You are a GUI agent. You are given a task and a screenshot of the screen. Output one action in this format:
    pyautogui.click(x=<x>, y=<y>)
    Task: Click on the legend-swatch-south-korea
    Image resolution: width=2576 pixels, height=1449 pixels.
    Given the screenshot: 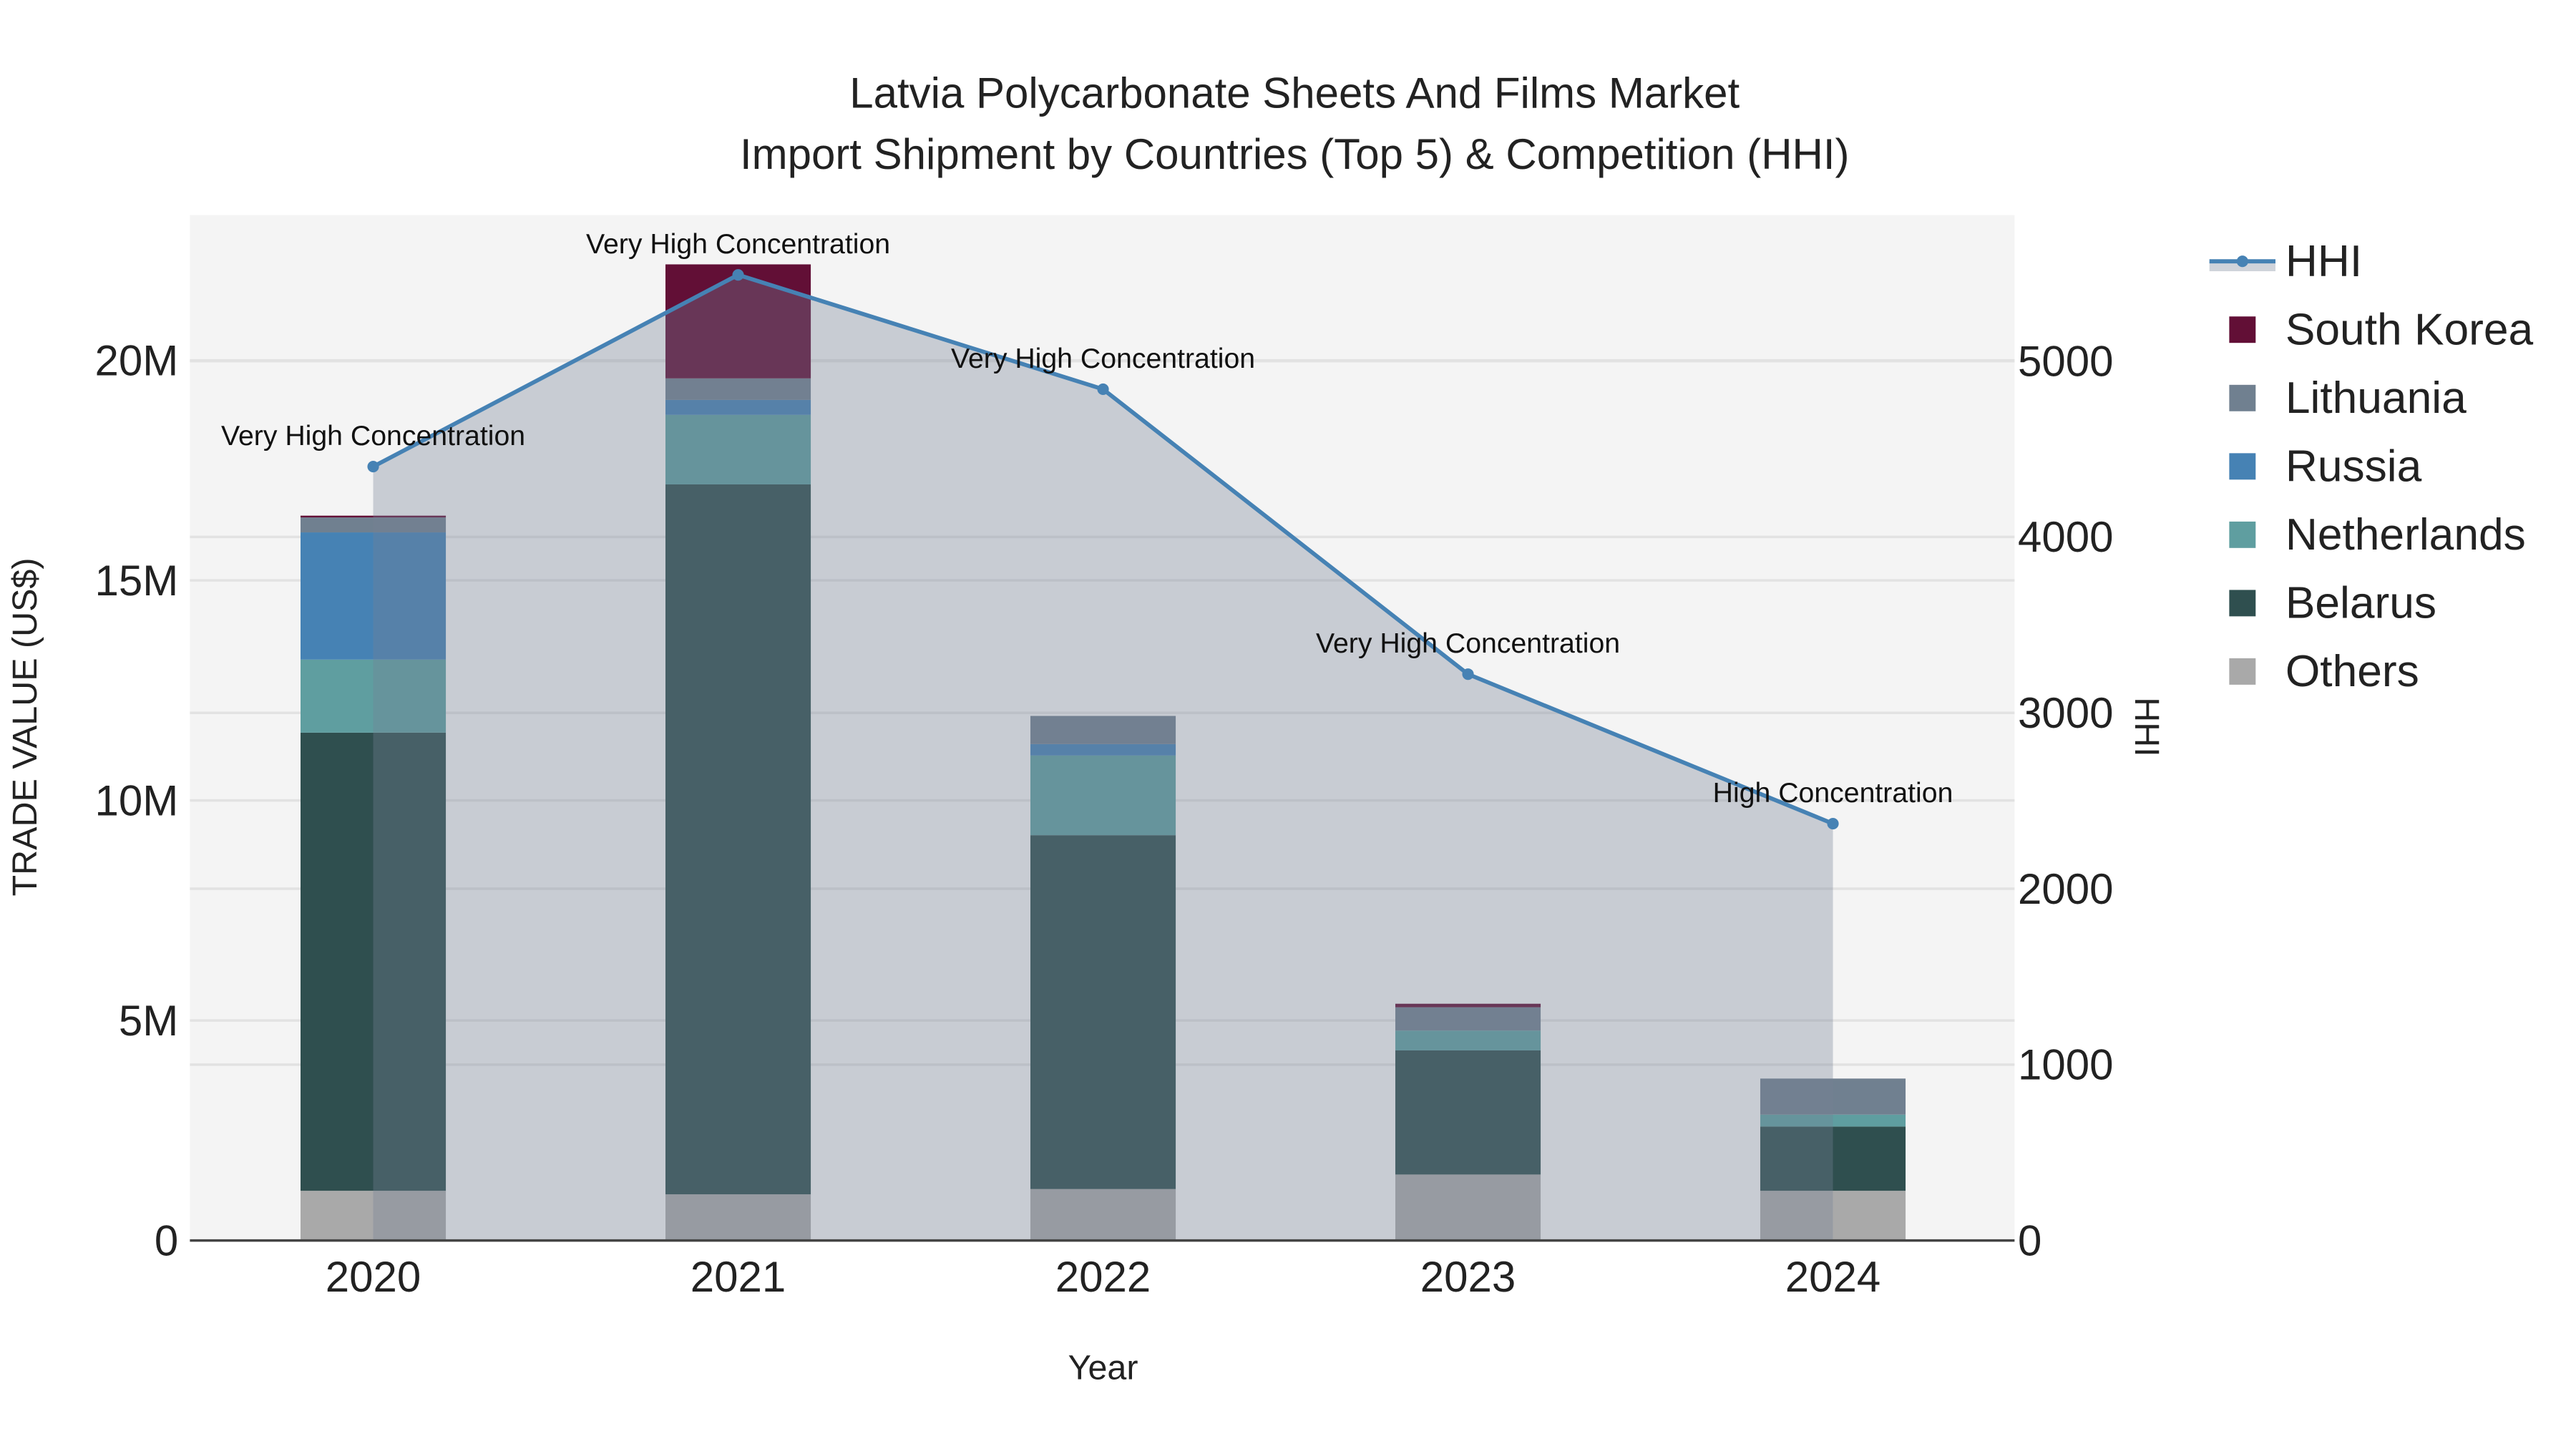 What is the action you would take?
    pyautogui.click(x=2242, y=329)
    